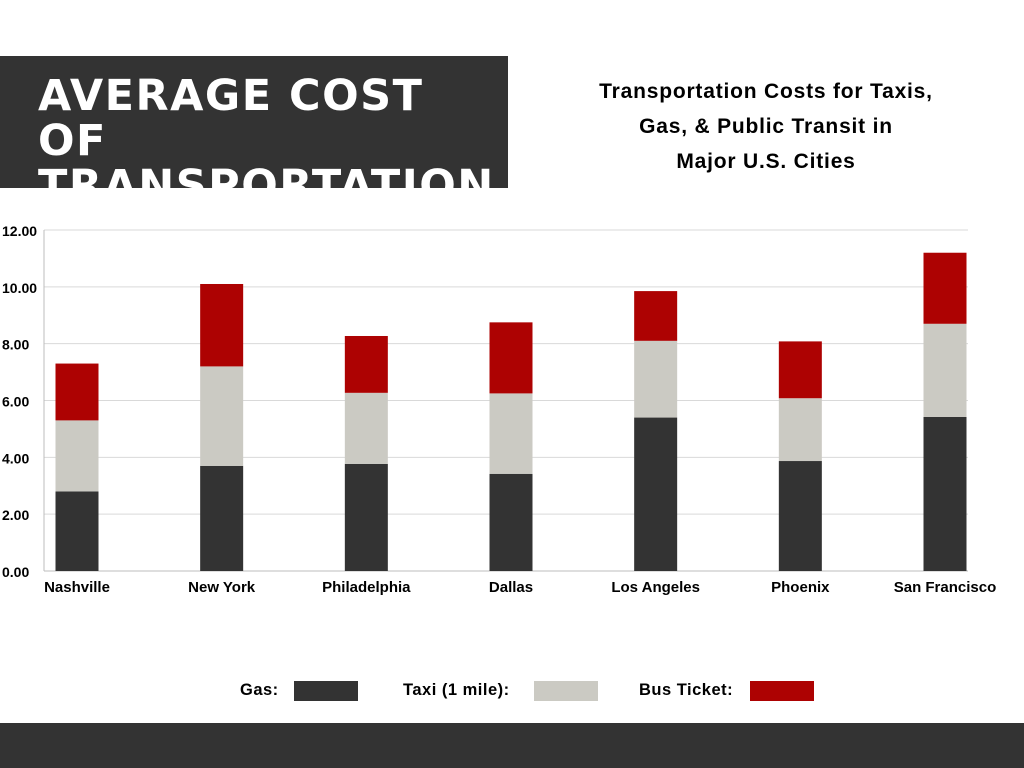 Image resolution: width=1024 pixels, height=768 pixels. Describe the element at coordinates (686, 690) in the screenshot. I see `legend-label-bus: Bus Ticket:` at that location.